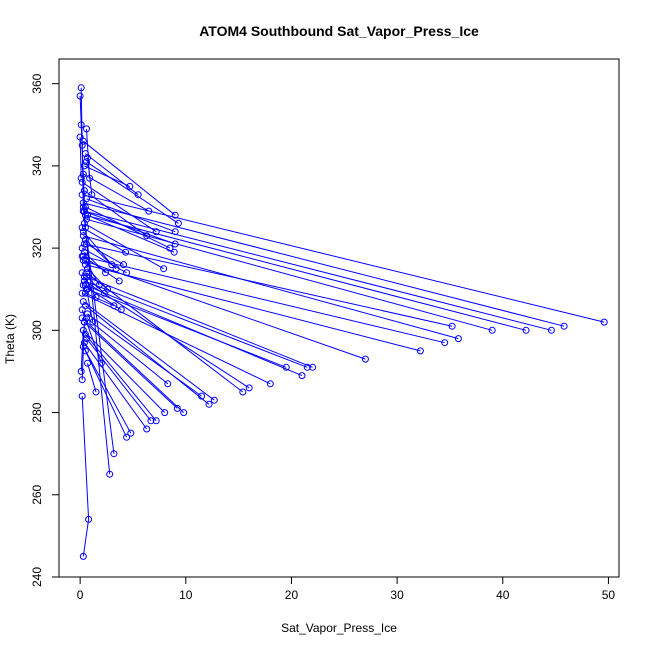 The width and height of the screenshot is (650, 655). Describe the element at coordinates (346, 589) in the screenshot. I see `x-axis: 0 10 20 30 40 50` at that location.